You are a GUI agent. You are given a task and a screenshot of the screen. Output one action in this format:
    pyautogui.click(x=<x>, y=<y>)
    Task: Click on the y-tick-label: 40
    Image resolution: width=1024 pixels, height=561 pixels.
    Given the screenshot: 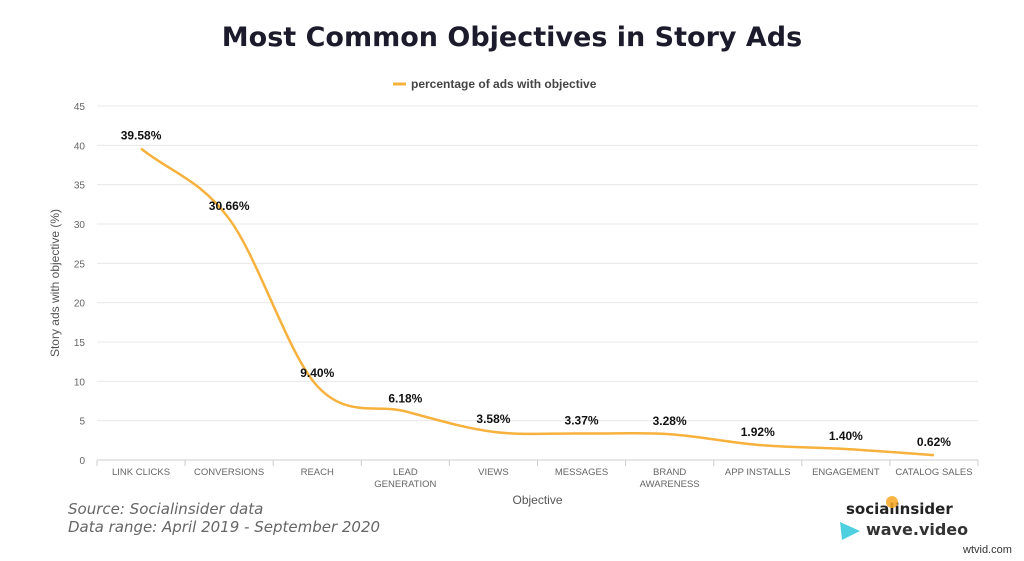 What is the action you would take?
    pyautogui.click(x=80, y=146)
    